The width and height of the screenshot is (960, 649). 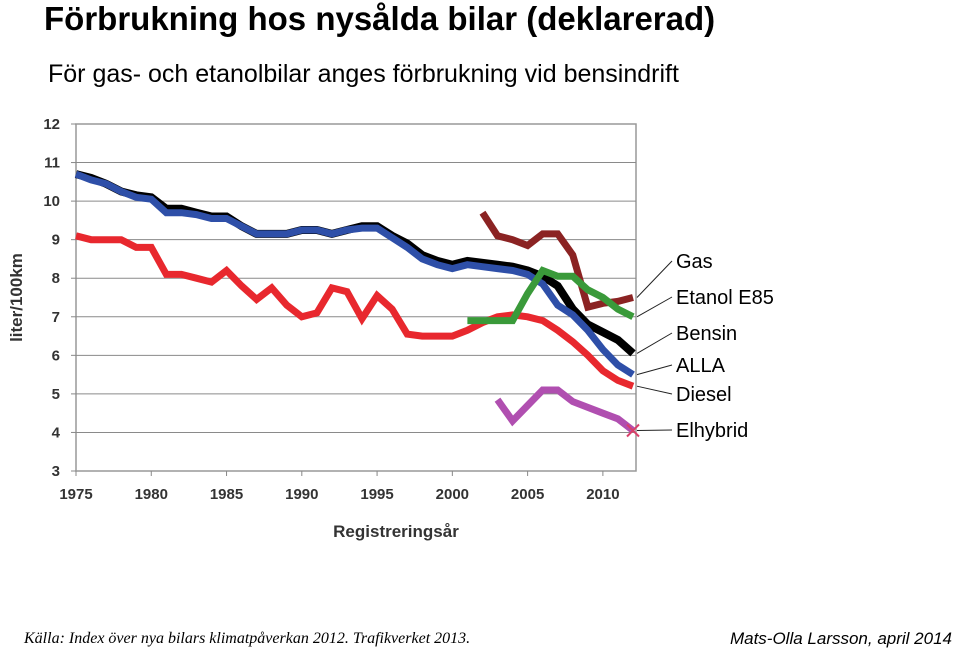 I want to click on y-tick-label: 8, so click(x=56, y=278).